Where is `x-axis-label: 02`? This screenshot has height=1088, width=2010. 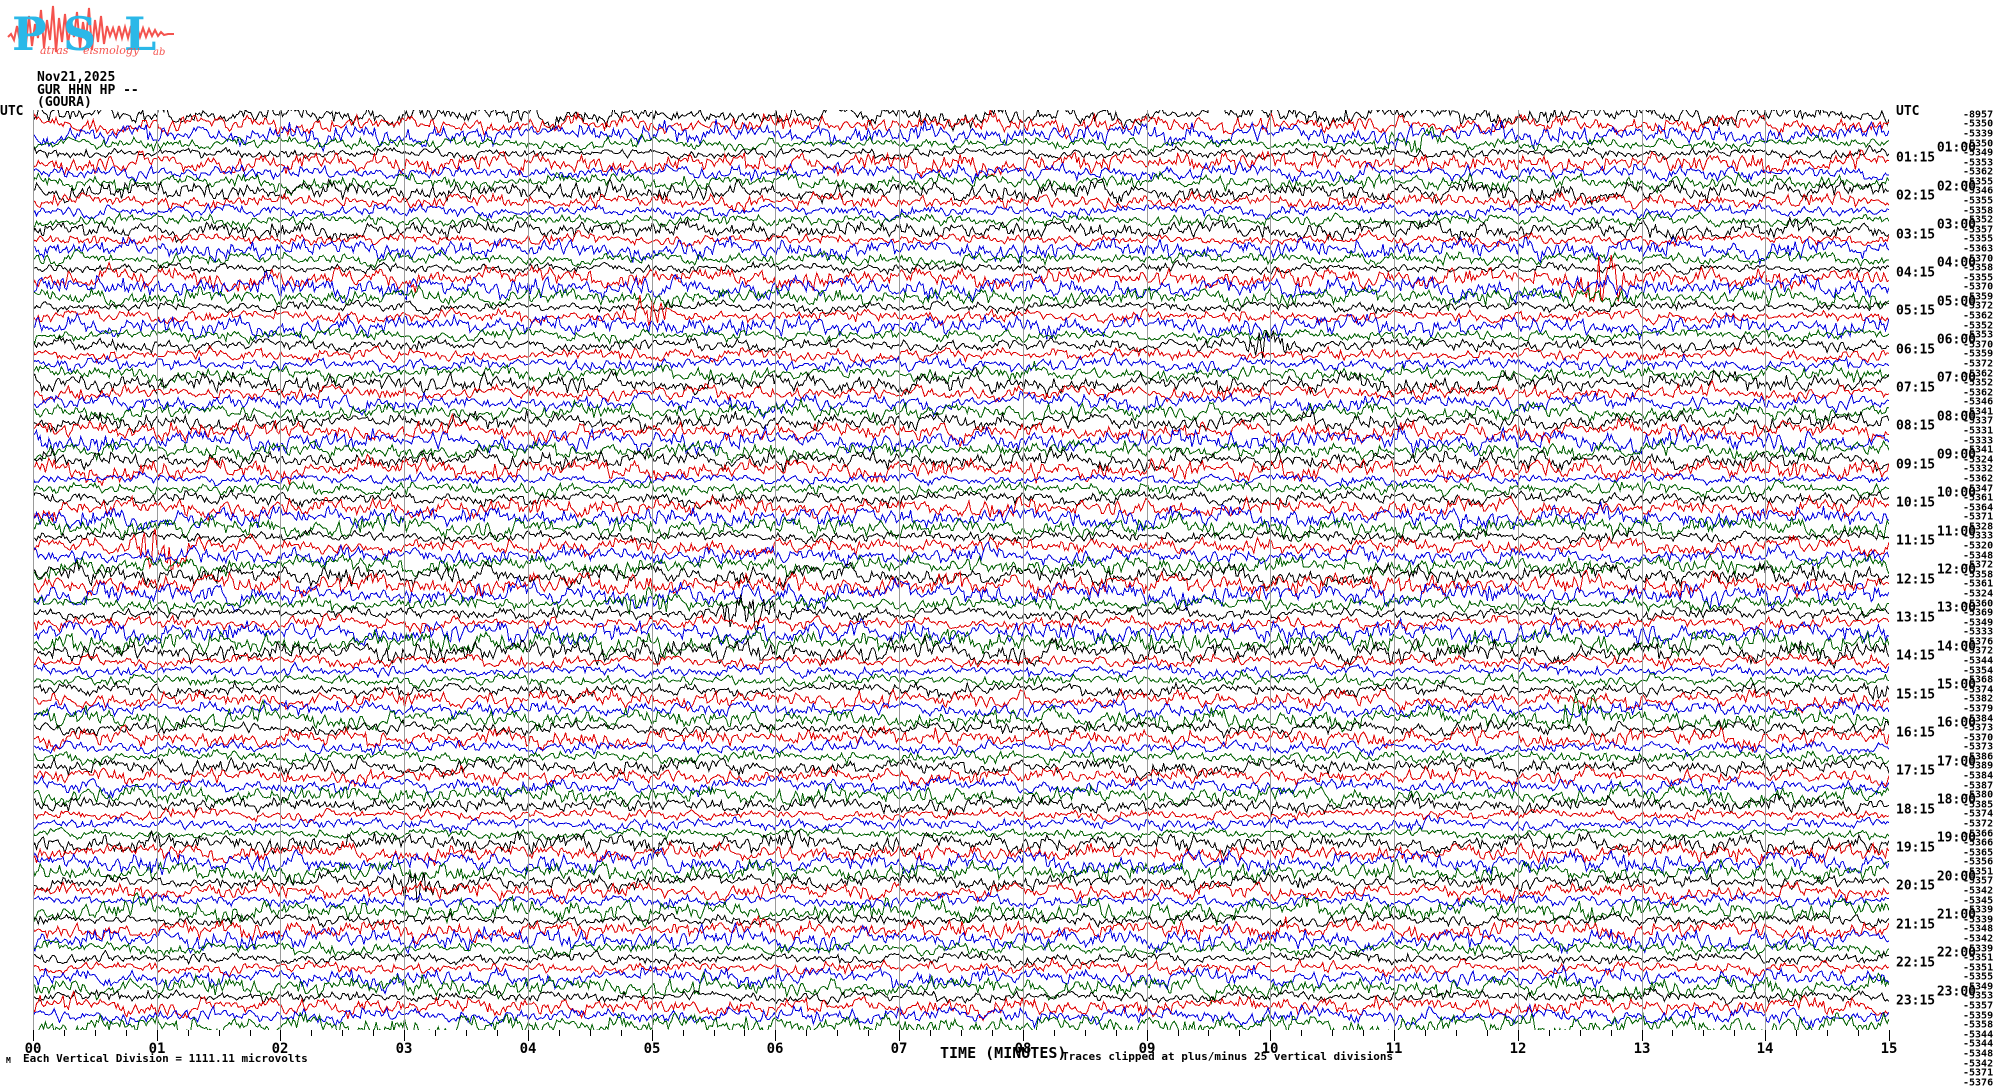 x-axis-label: 02 is located at coordinates (280, 1049).